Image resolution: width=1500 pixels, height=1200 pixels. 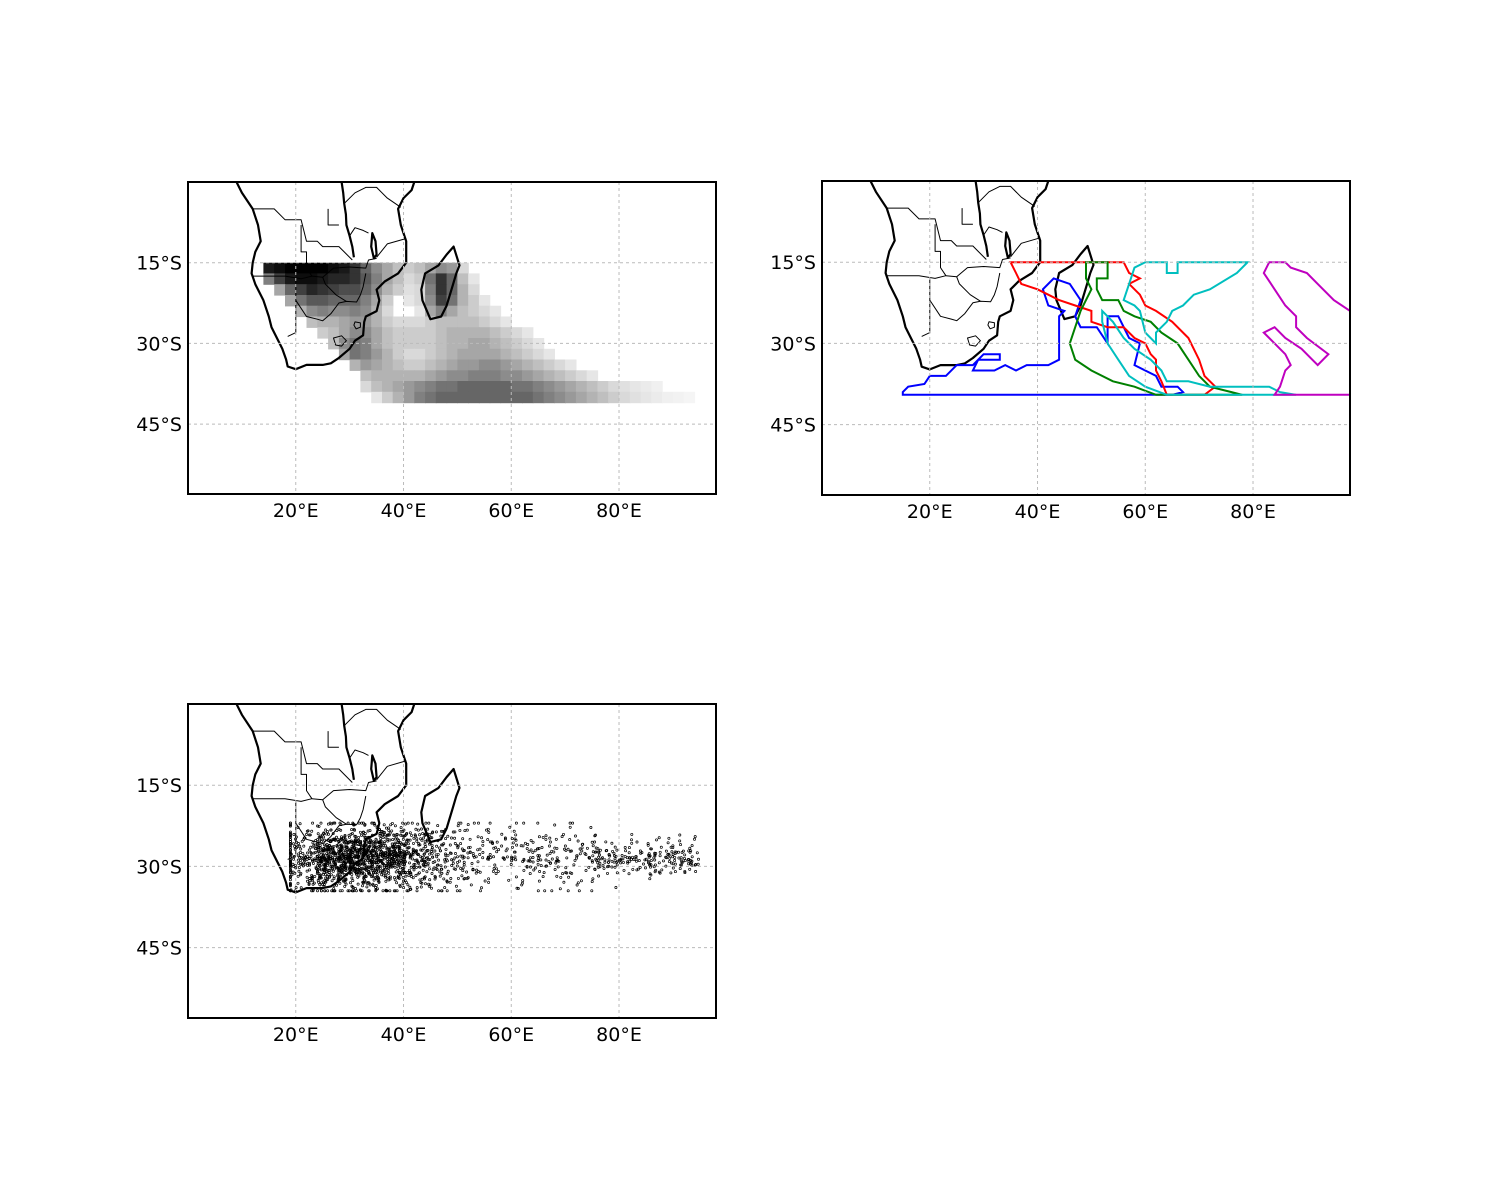 What do you see at coordinates (306, 251) in the screenshot?
I see `country-border` at bounding box center [306, 251].